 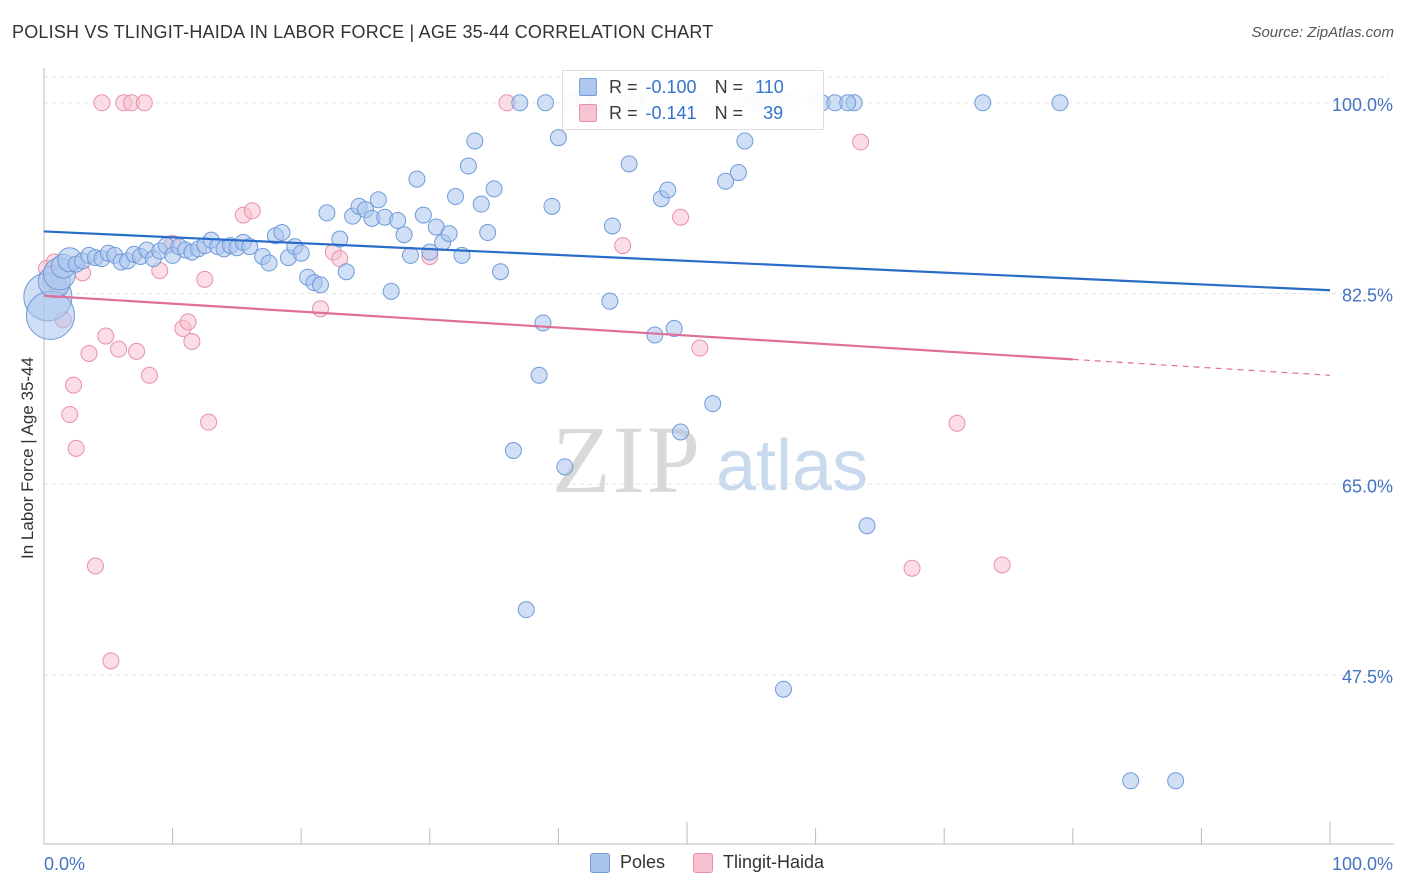 I want to click on stats-legend: R = -0.100 N = 110 R = -0.141 N = 39, so click(x=693, y=100).